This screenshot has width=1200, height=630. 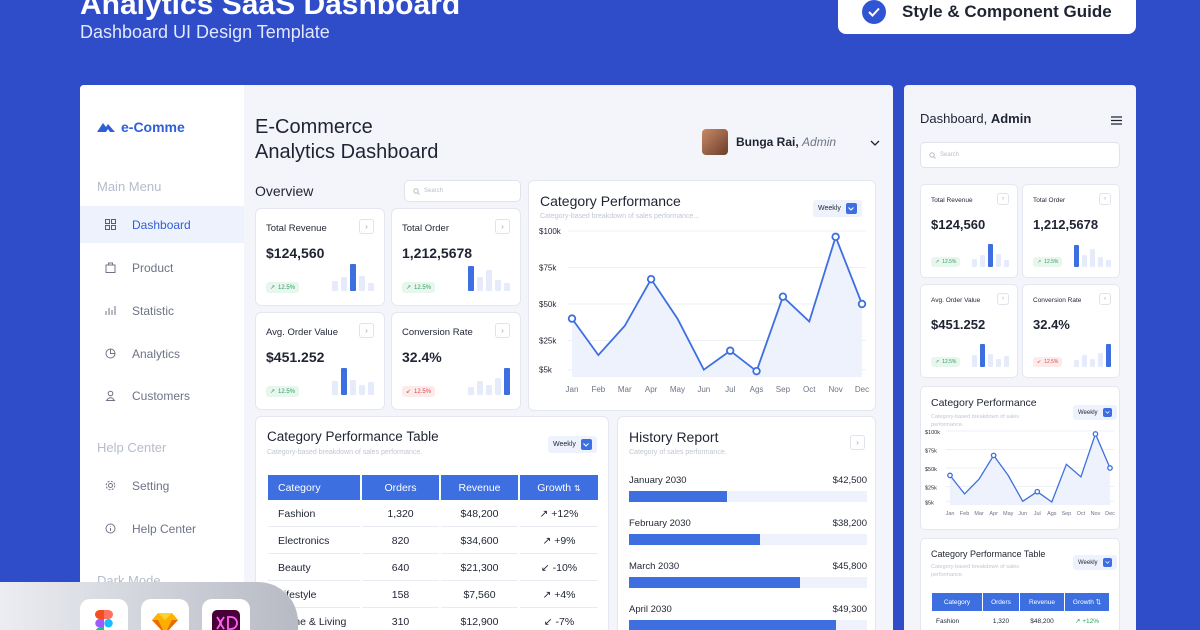 I want to click on history-progress-track, so click(x=748, y=539).